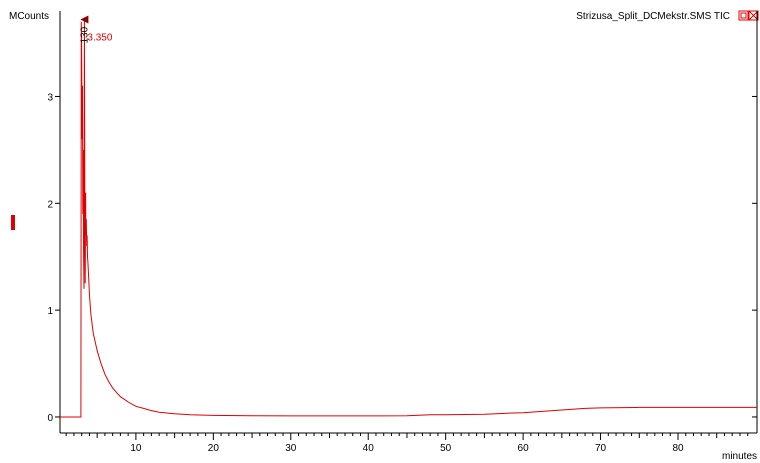 This screenshot has width=760, height=463. Describe the element at coordinates (13, 222) in the screenshot. I see `red-bar-marker` at that location.